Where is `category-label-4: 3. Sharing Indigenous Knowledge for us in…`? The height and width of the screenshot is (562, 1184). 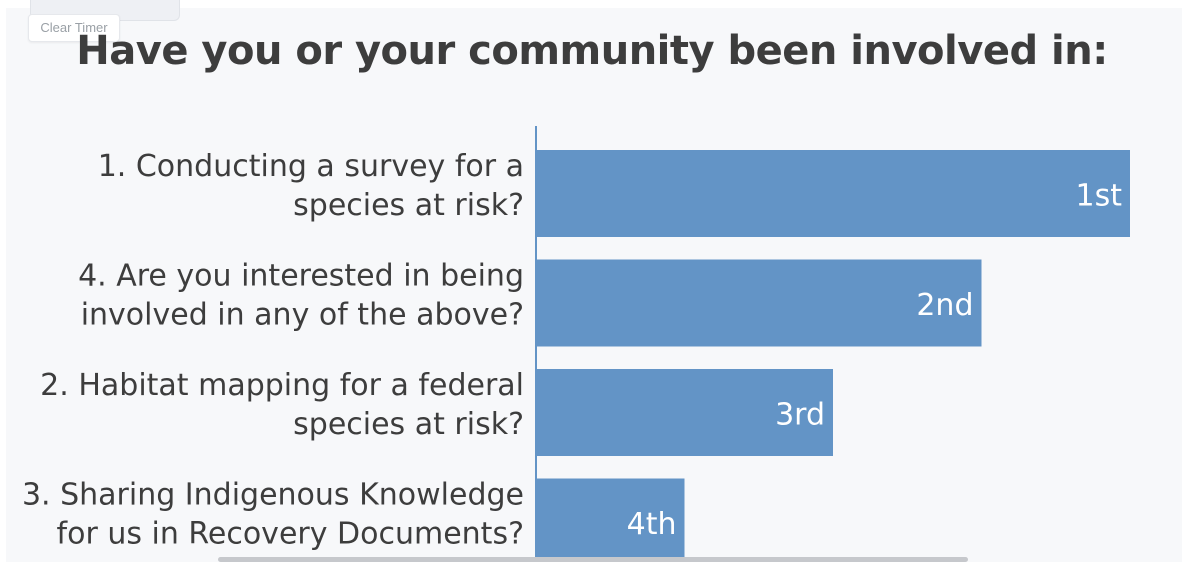
category-label-4: 3. Sharing Indigenous Knowledge for us in… is located at coordinates (273, 515).